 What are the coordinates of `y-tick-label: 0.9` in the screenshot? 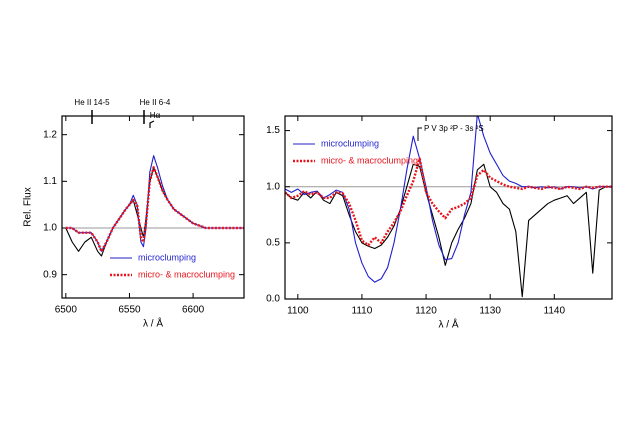 It's located at (50, 274).